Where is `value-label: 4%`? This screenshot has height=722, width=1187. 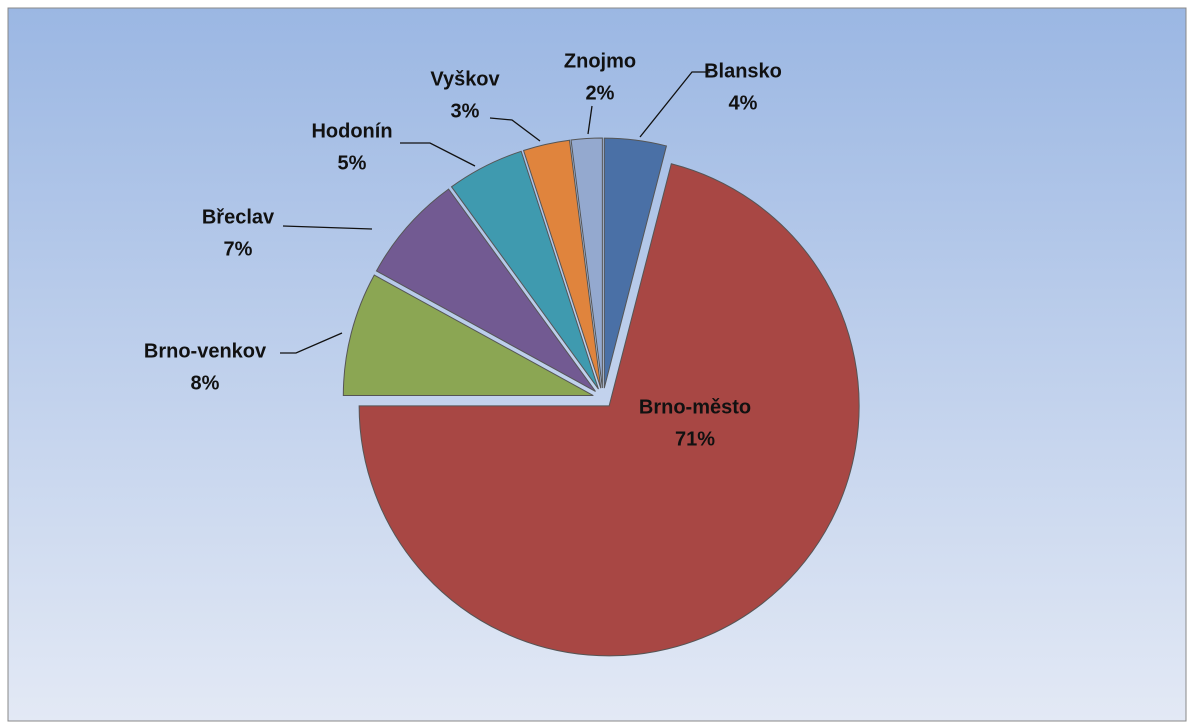
value-label: 4% is located at coordinates (743, 103).